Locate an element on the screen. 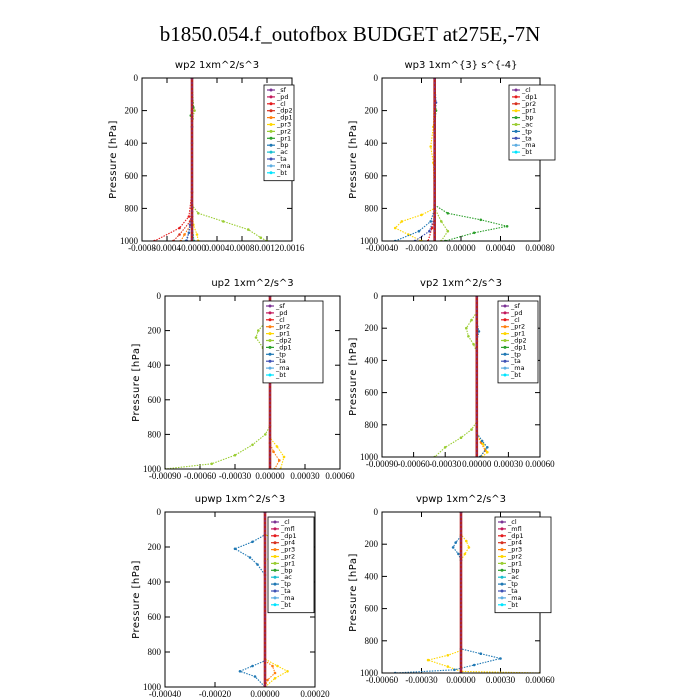 Image resolution: width=700 pixels, height=700 pixels. legend-label: _pr3 is located at coordinates (514, 550).